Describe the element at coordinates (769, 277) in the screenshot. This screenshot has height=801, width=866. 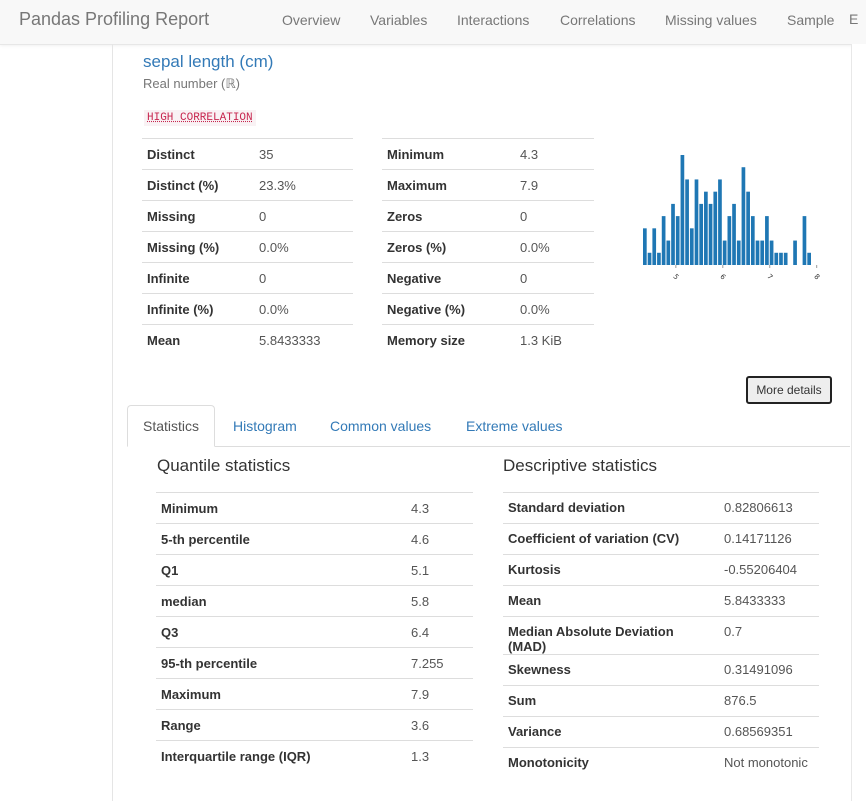
I see `x-tick-label: 7` at that location.